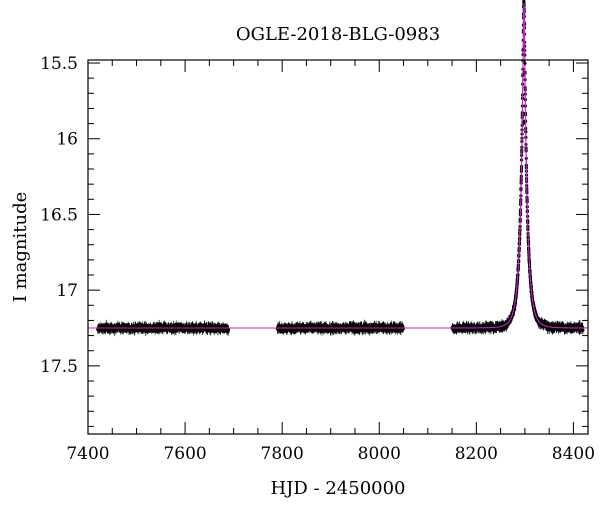 This screenshot has height=512, width=600. Describe the element at coordinates (379, 454) in the screenshot. I see `x-tick-label: 8000` at that location.